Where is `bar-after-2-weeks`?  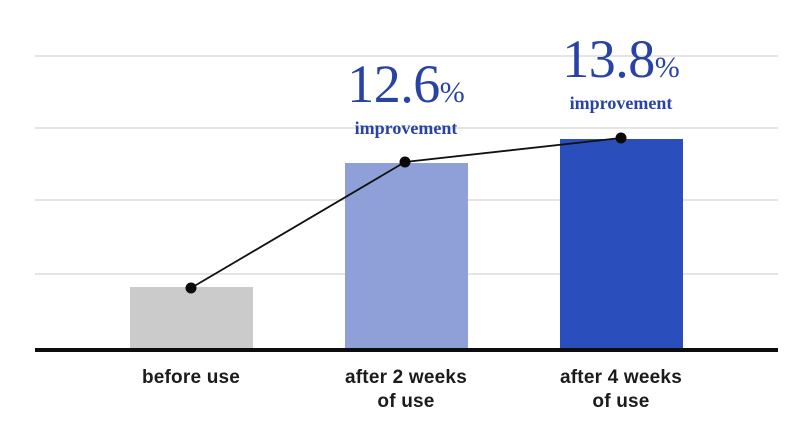 bar-after-2-weeks is located at coordinates (406, 255).